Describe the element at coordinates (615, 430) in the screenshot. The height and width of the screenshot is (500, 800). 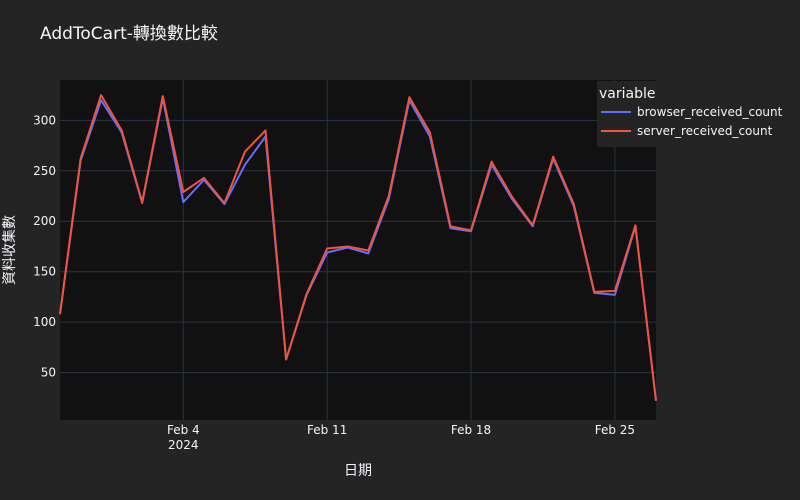
I see `x-tick-label: Feb 25` at that location.